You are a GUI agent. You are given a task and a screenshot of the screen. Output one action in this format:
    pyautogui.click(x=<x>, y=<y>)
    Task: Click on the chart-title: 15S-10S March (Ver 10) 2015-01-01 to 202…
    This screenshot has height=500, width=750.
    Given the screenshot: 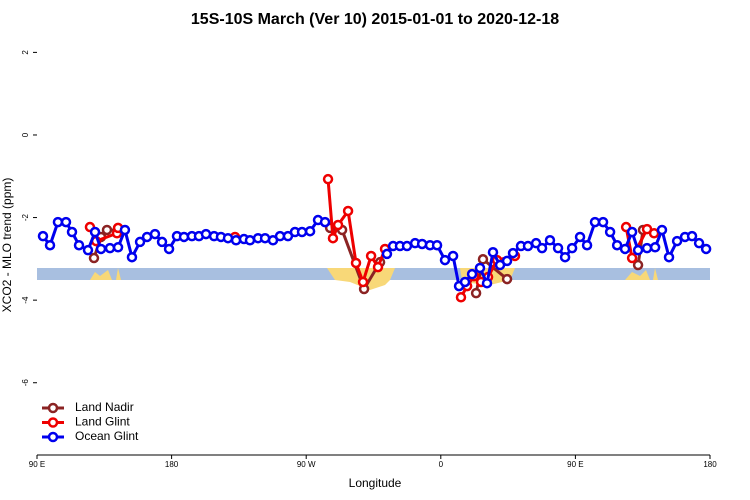 What is the action you would take?
    pyautogui.click(x=375, y=19)
    